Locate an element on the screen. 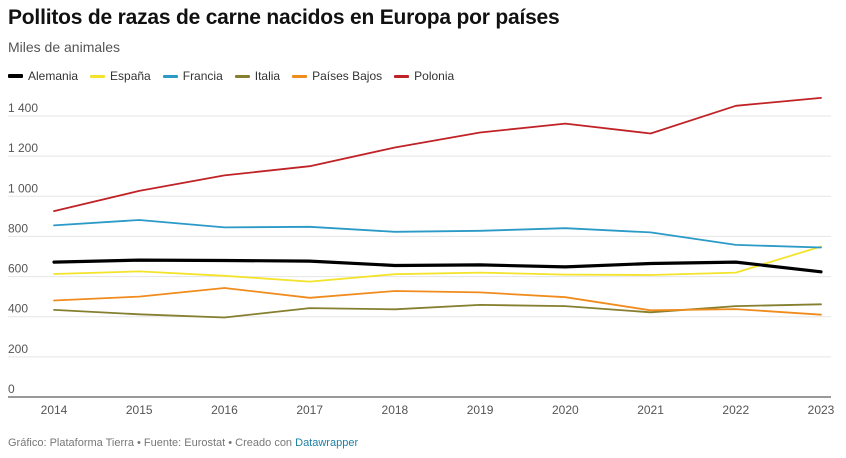  x-tick-label: 2016 is located at coordinates (224, 410).